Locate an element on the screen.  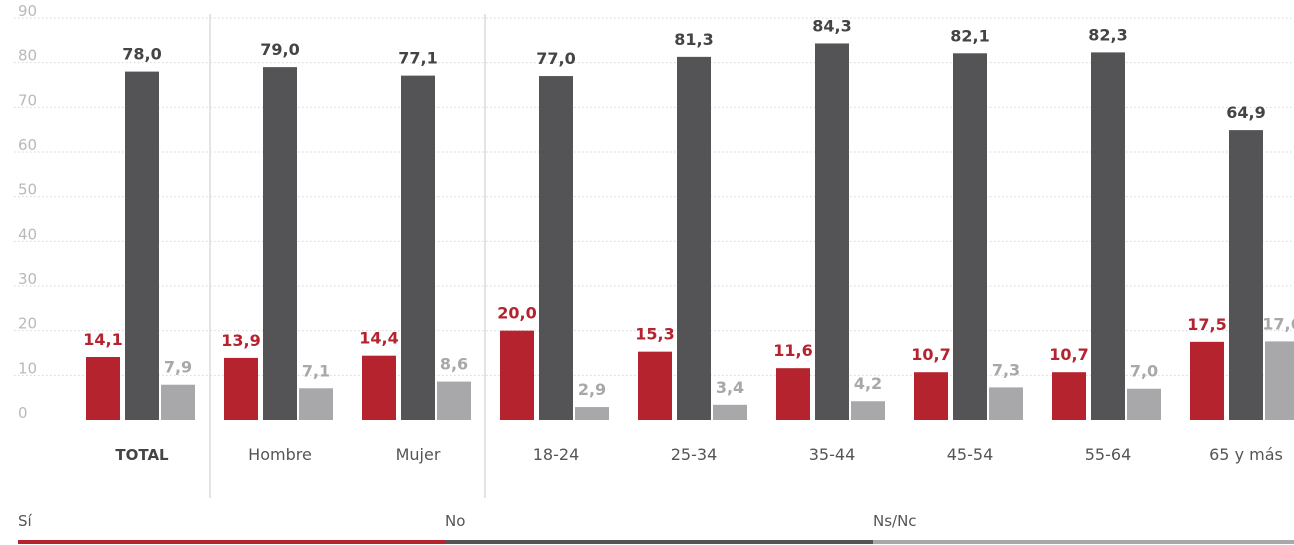
category-label: 65 y más is located at coordinates (1246, 454).